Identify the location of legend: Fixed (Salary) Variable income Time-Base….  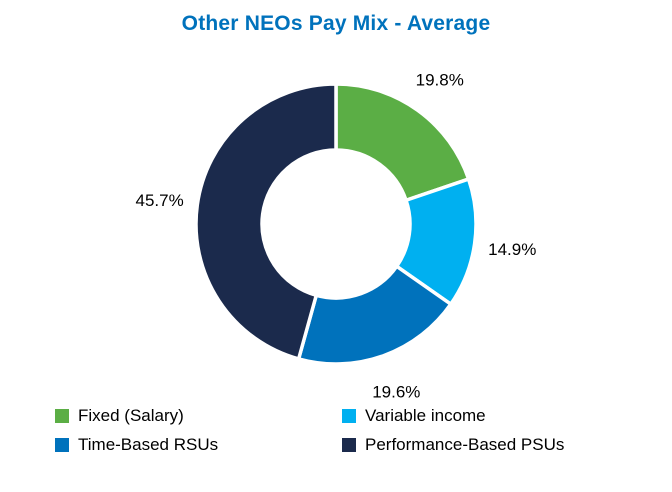
(363, 430).